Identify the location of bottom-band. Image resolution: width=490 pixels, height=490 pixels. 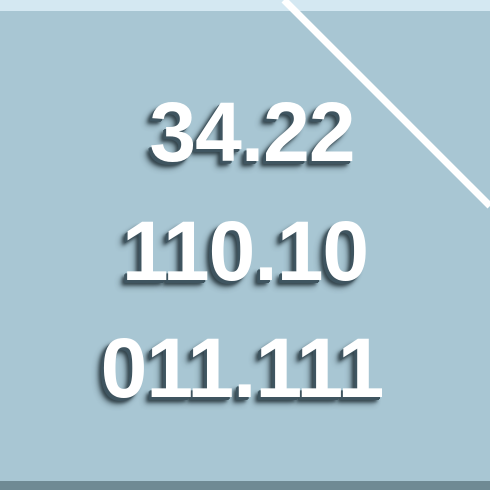
(245, 485).